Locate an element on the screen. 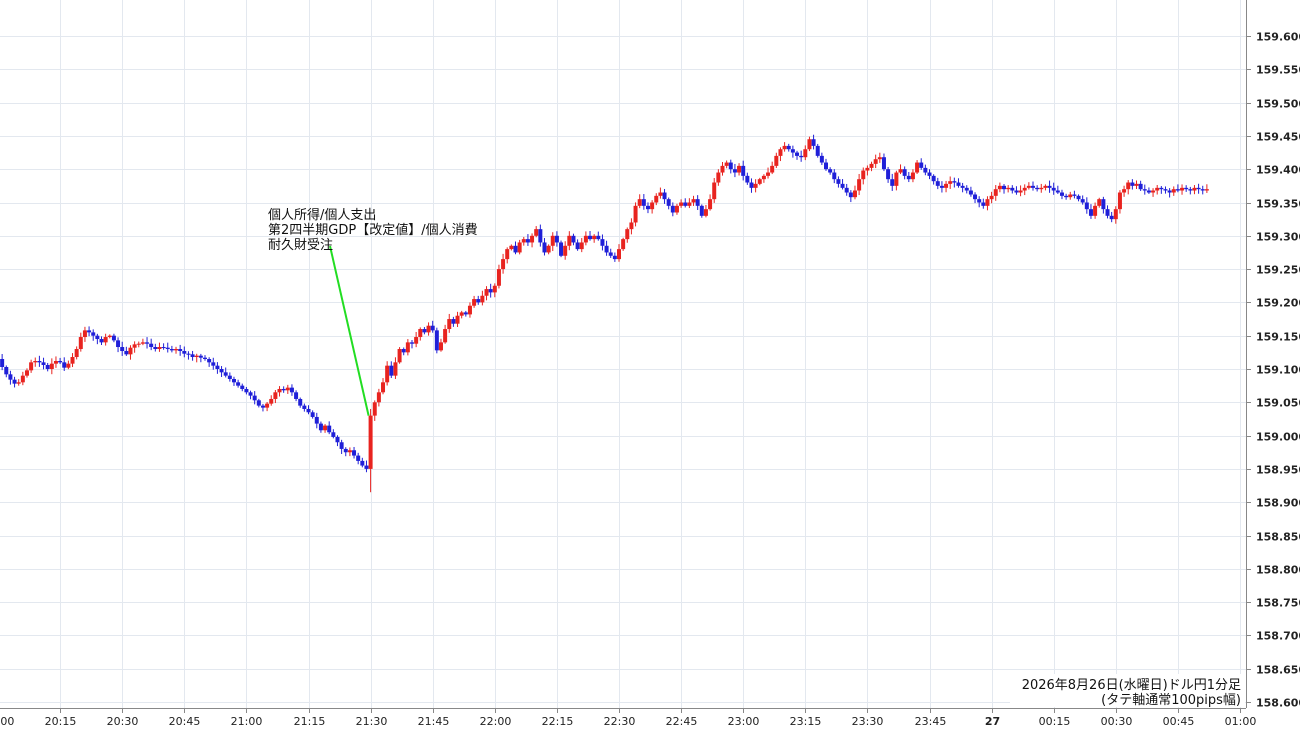  x-tick-label: 27 is located at coordinates (992, 721).